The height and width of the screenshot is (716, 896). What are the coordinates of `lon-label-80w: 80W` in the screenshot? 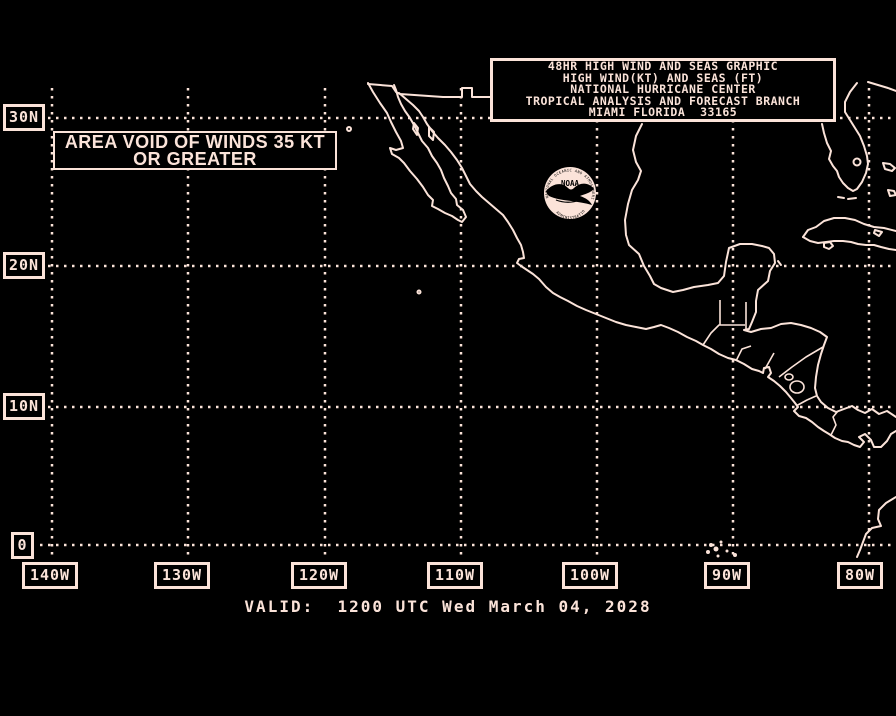 It's located at (860, 575).